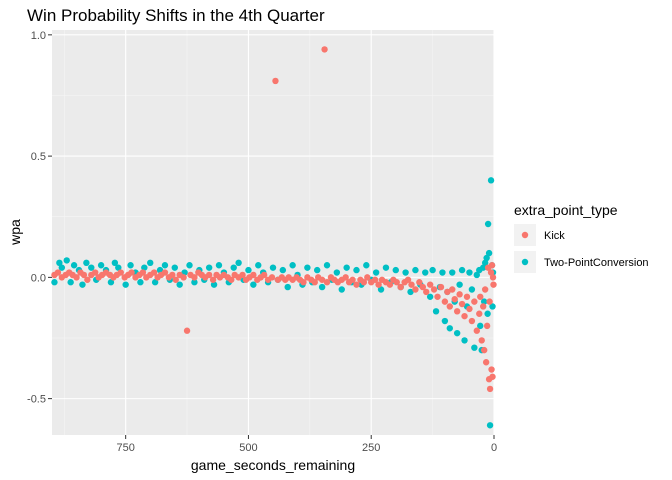 Image resolution: width=672 pixels, height=480 pixels. I want to click on legend-swatch, so click(525, 235).